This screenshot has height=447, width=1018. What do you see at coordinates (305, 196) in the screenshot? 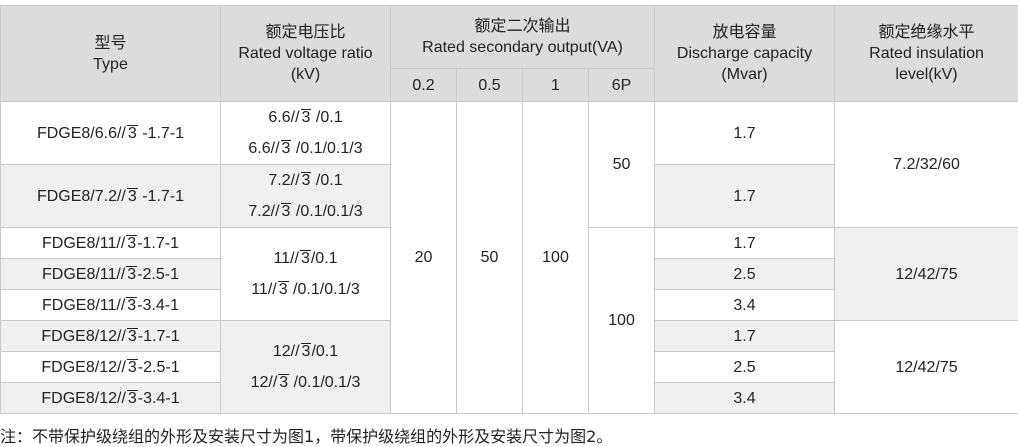
I see `ratio-cell: 7.2//3 /0.1 7.2//3 /0.1/0.1/3` at bounding box center [305, 196].